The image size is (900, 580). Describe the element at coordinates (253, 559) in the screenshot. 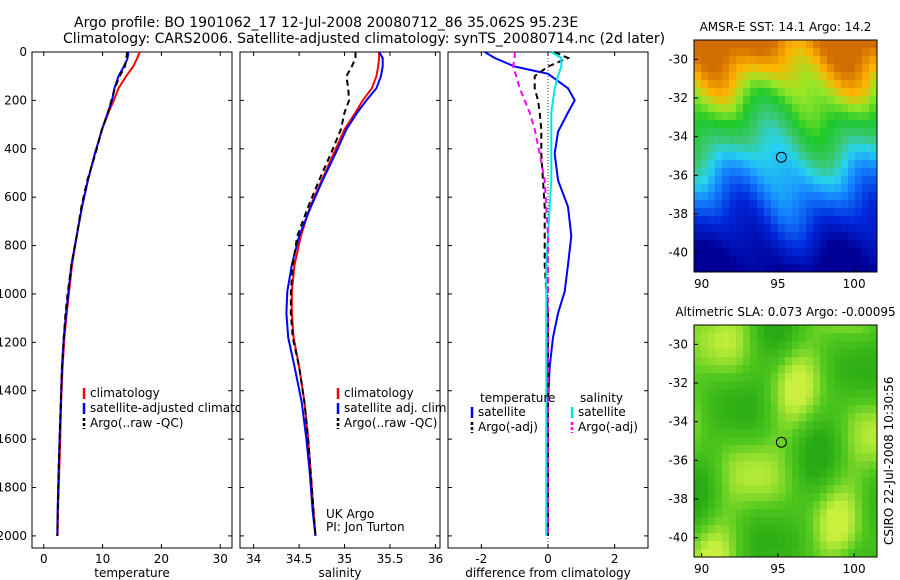

I see `x-tick-label: 34` at that location.